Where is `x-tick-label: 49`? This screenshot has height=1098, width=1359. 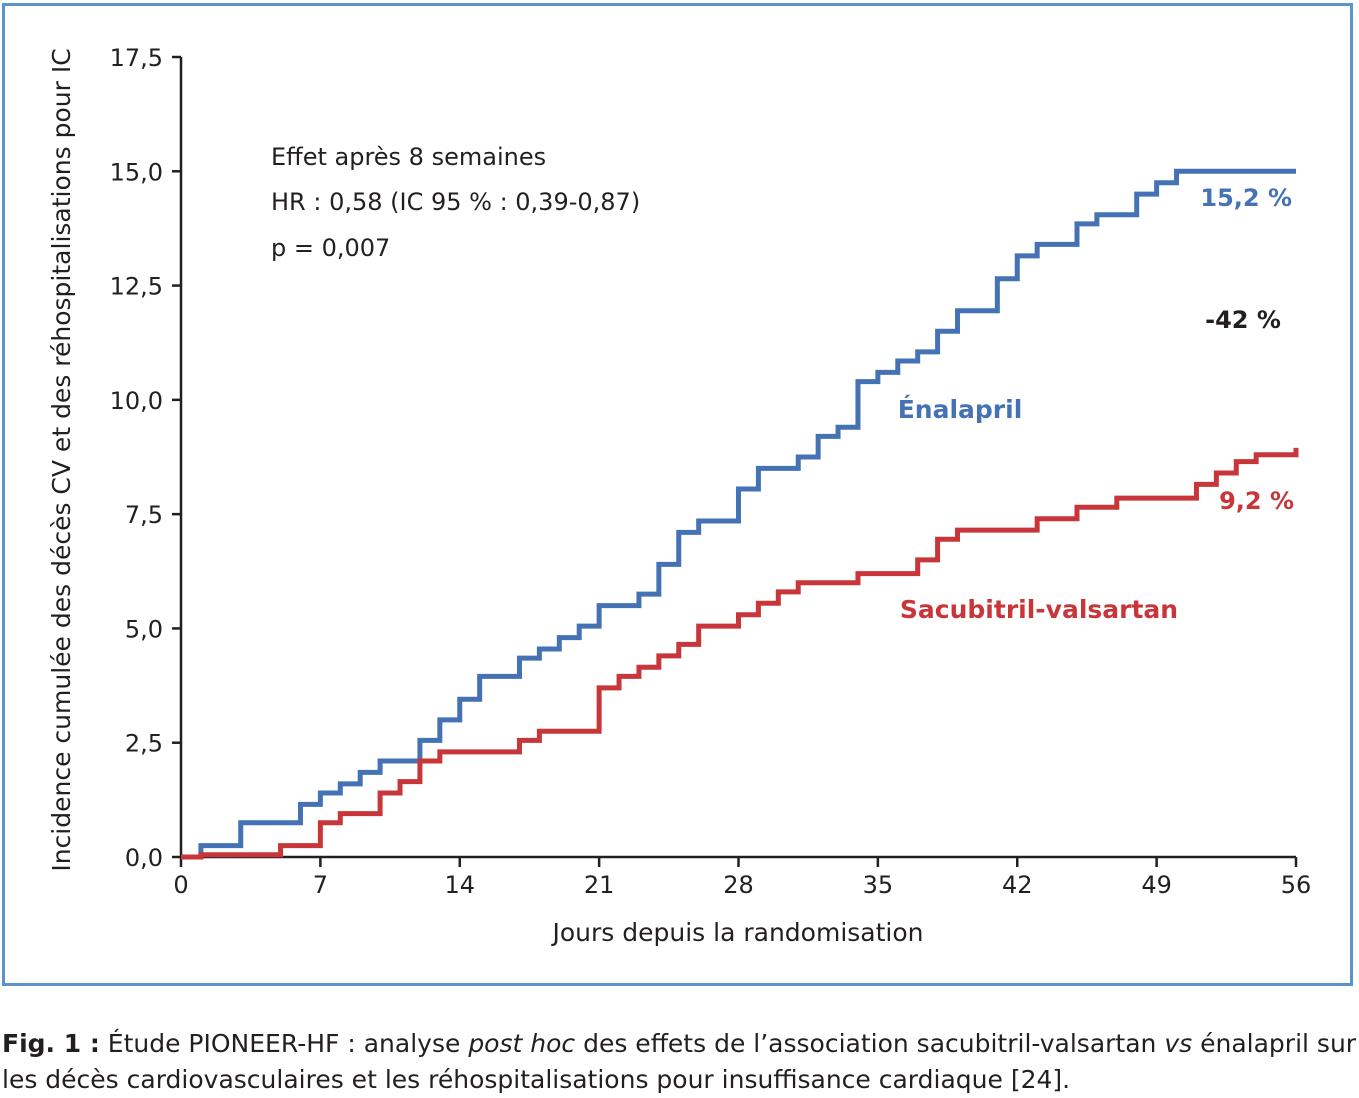
x-tick-label: 49 is located at coordinates (1156, 885).